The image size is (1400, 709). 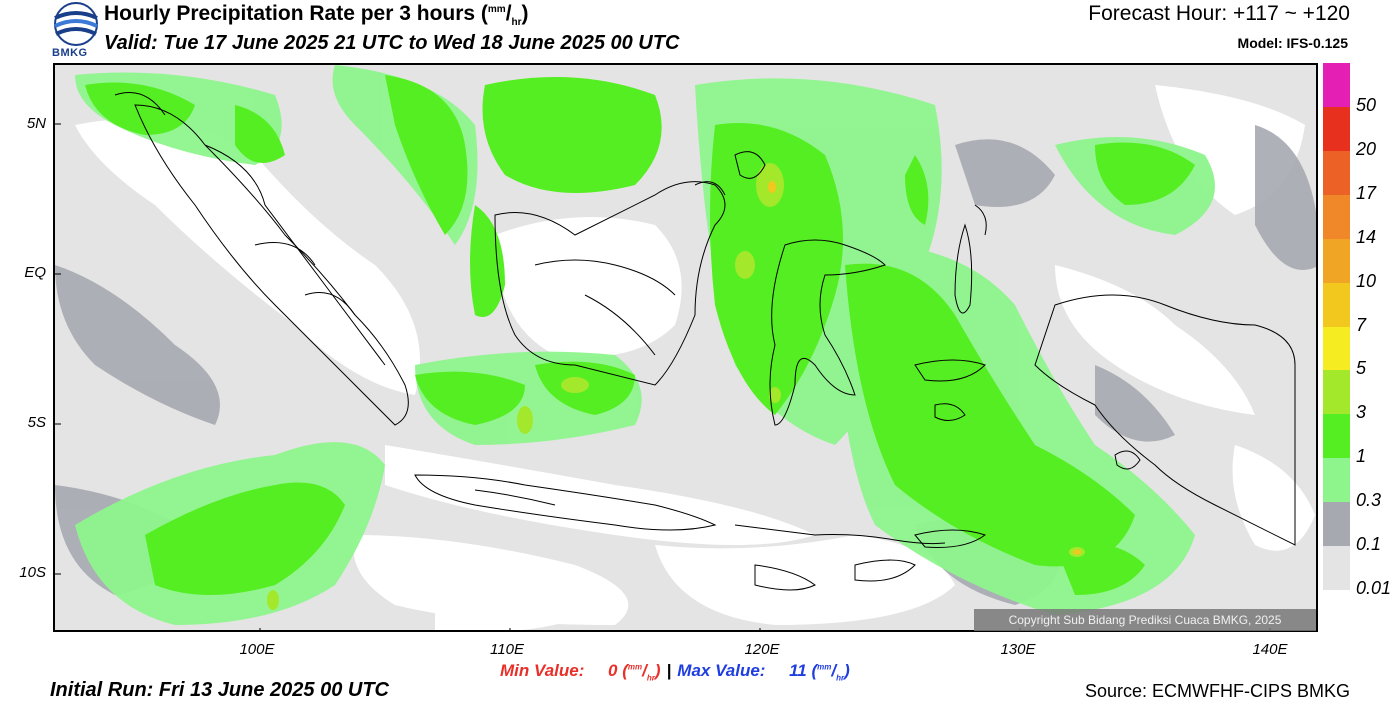 What do you see at coordinates (580, 672) in the screenshot?
I see `min-value: Min Value: 0 (mm/hr)` at bounding box center [580, 672].